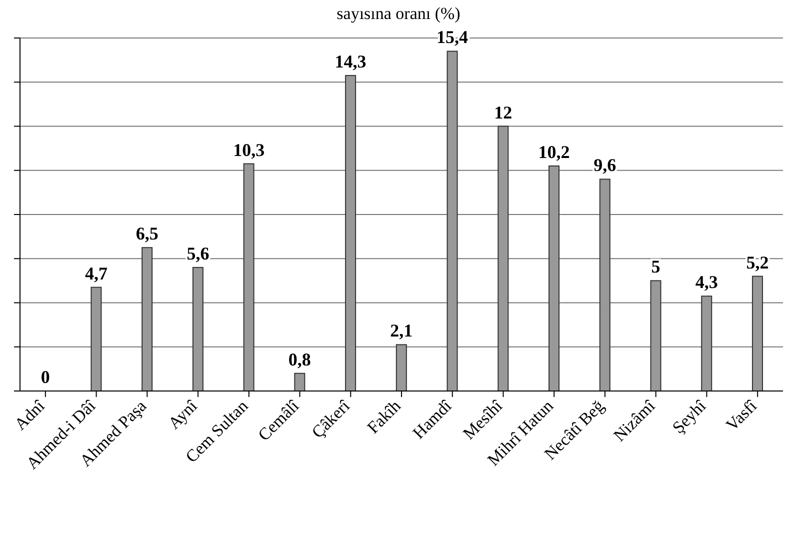  I want to click on data-label: 5, so click(655, 266).